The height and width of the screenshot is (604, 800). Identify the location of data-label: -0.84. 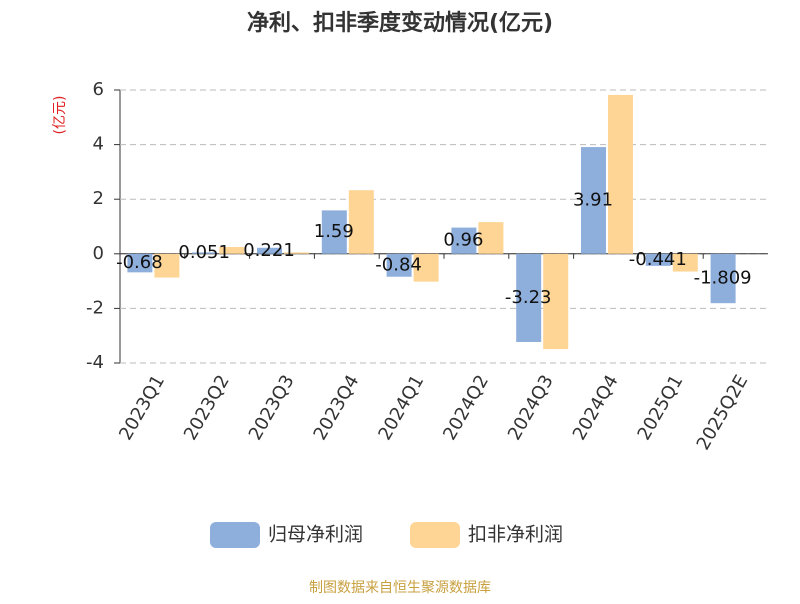
(398, 264).